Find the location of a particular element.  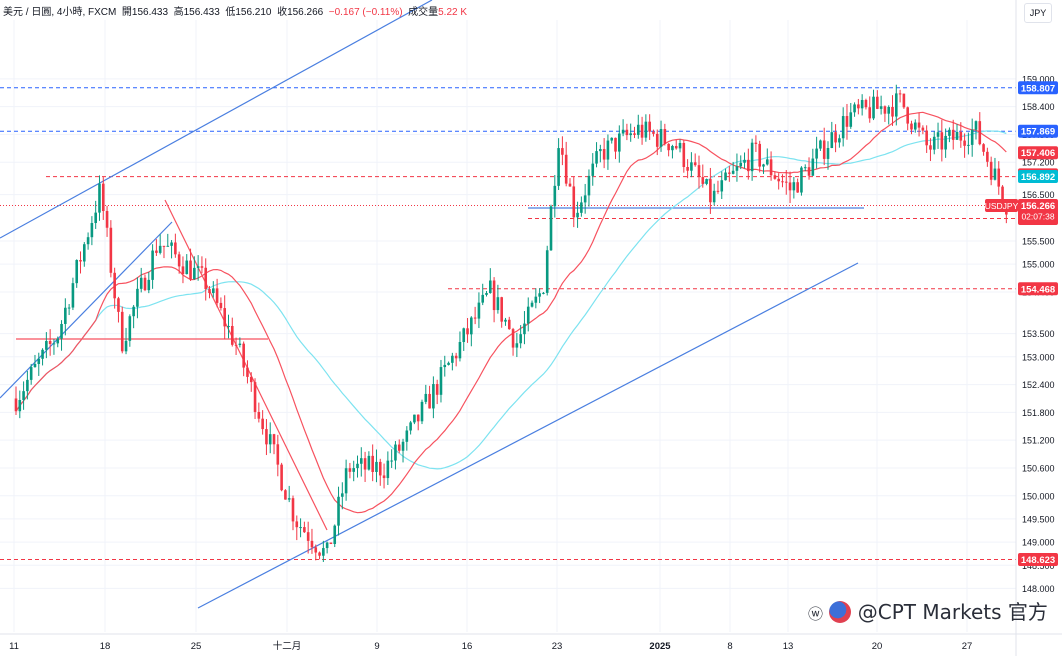

y-tick-label: 148.000 is located at coordinates (1038, 589).